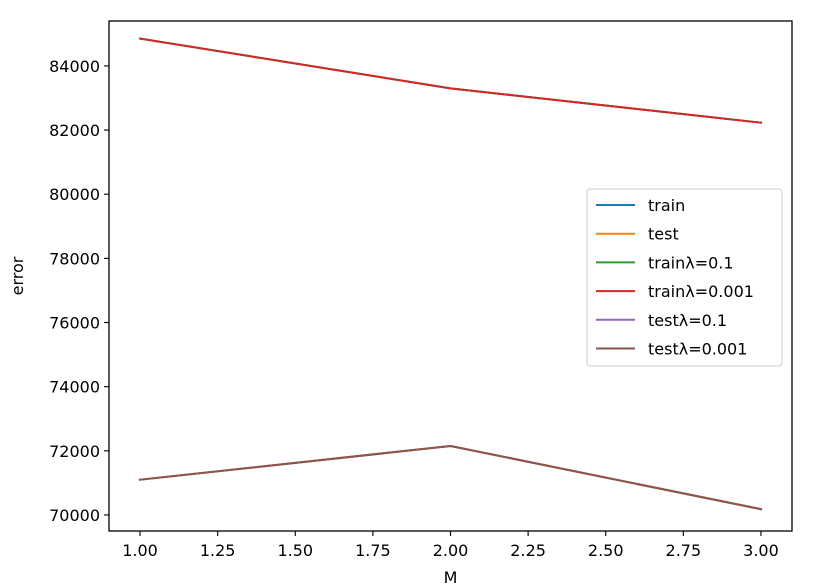 Image resolution: width=818 pixels, height=586 pixels. Describe the element at coordinates (687, 320) in the screenshot. I see `legend-entry-label: testλ=0.1` at that location.